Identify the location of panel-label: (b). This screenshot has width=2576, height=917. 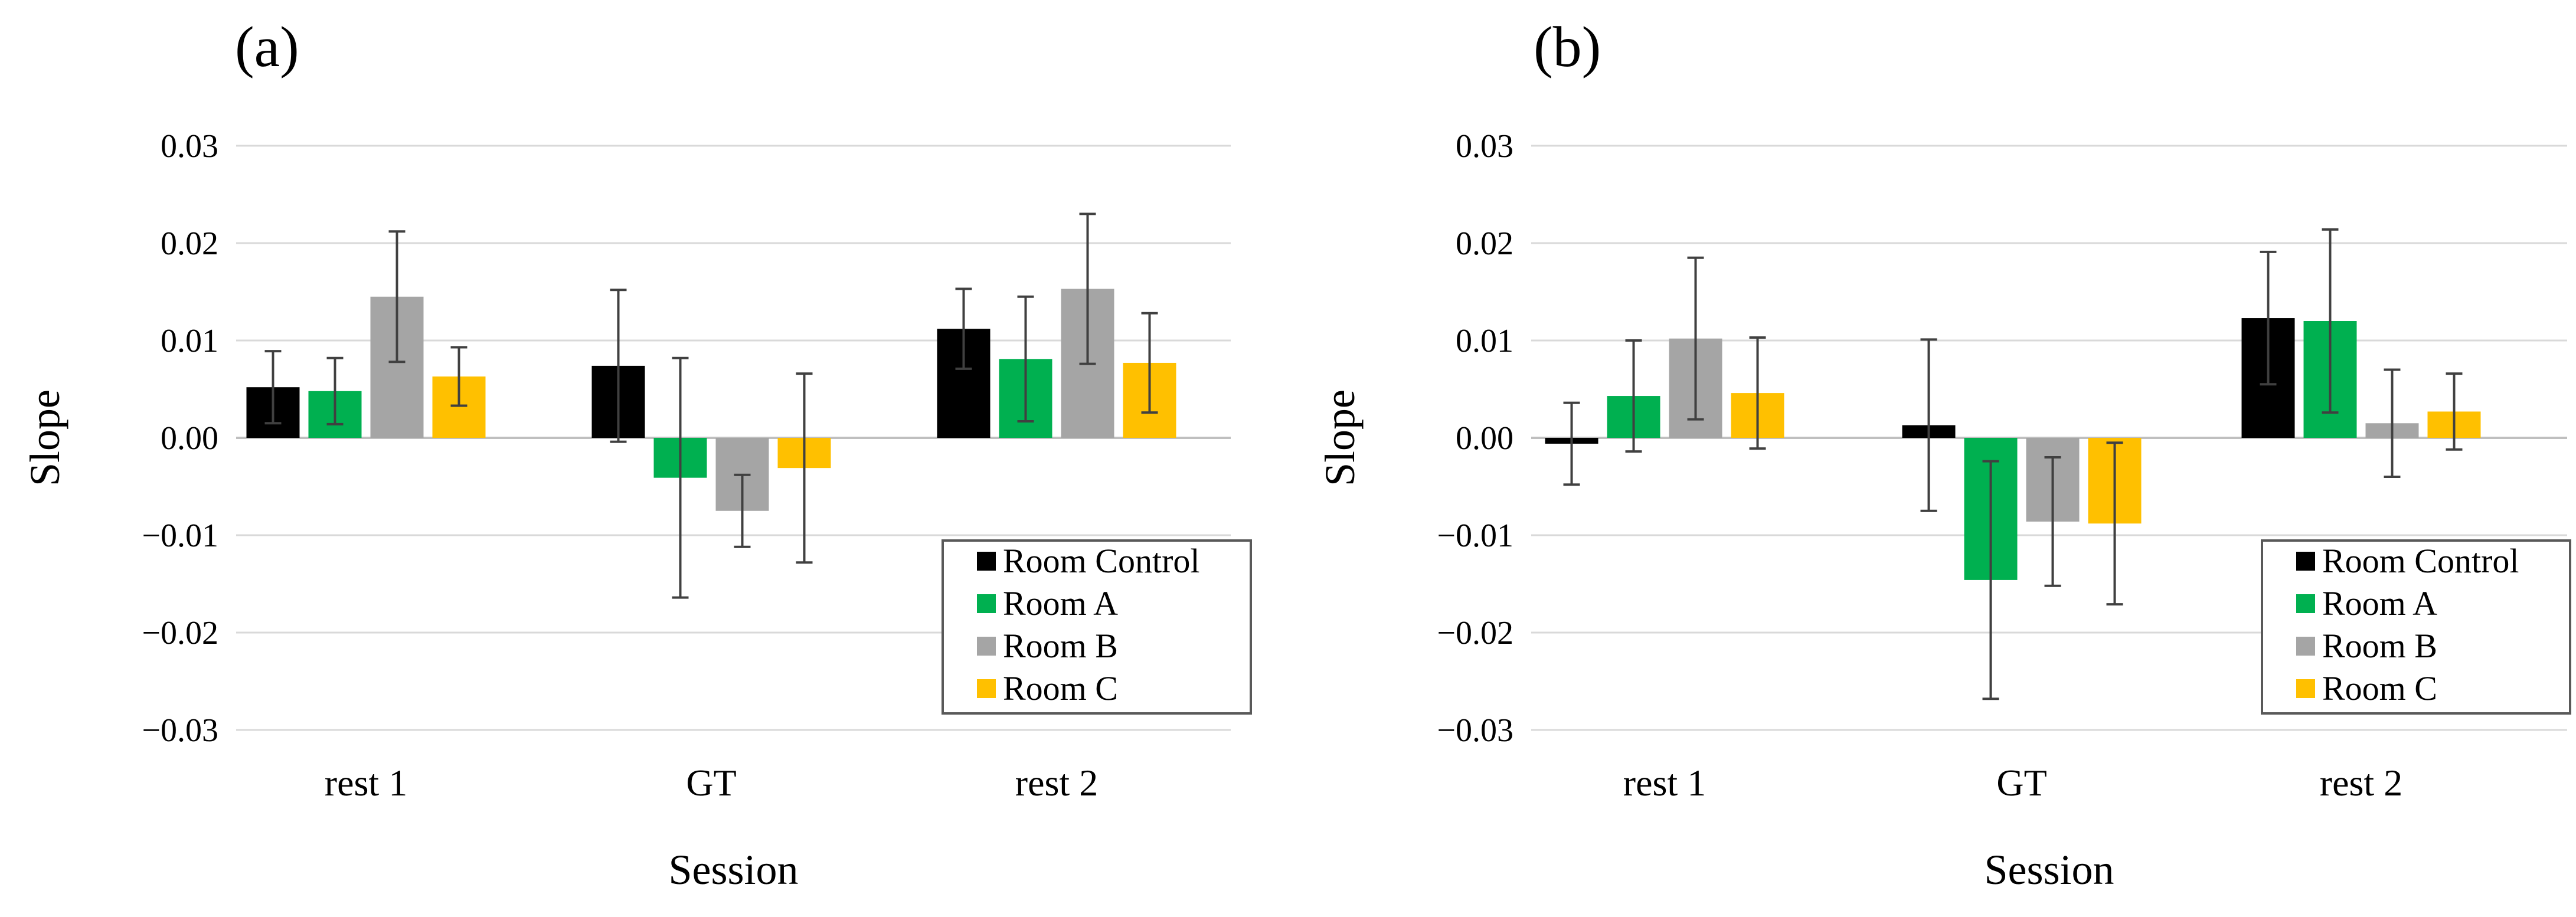
(1567, 47).